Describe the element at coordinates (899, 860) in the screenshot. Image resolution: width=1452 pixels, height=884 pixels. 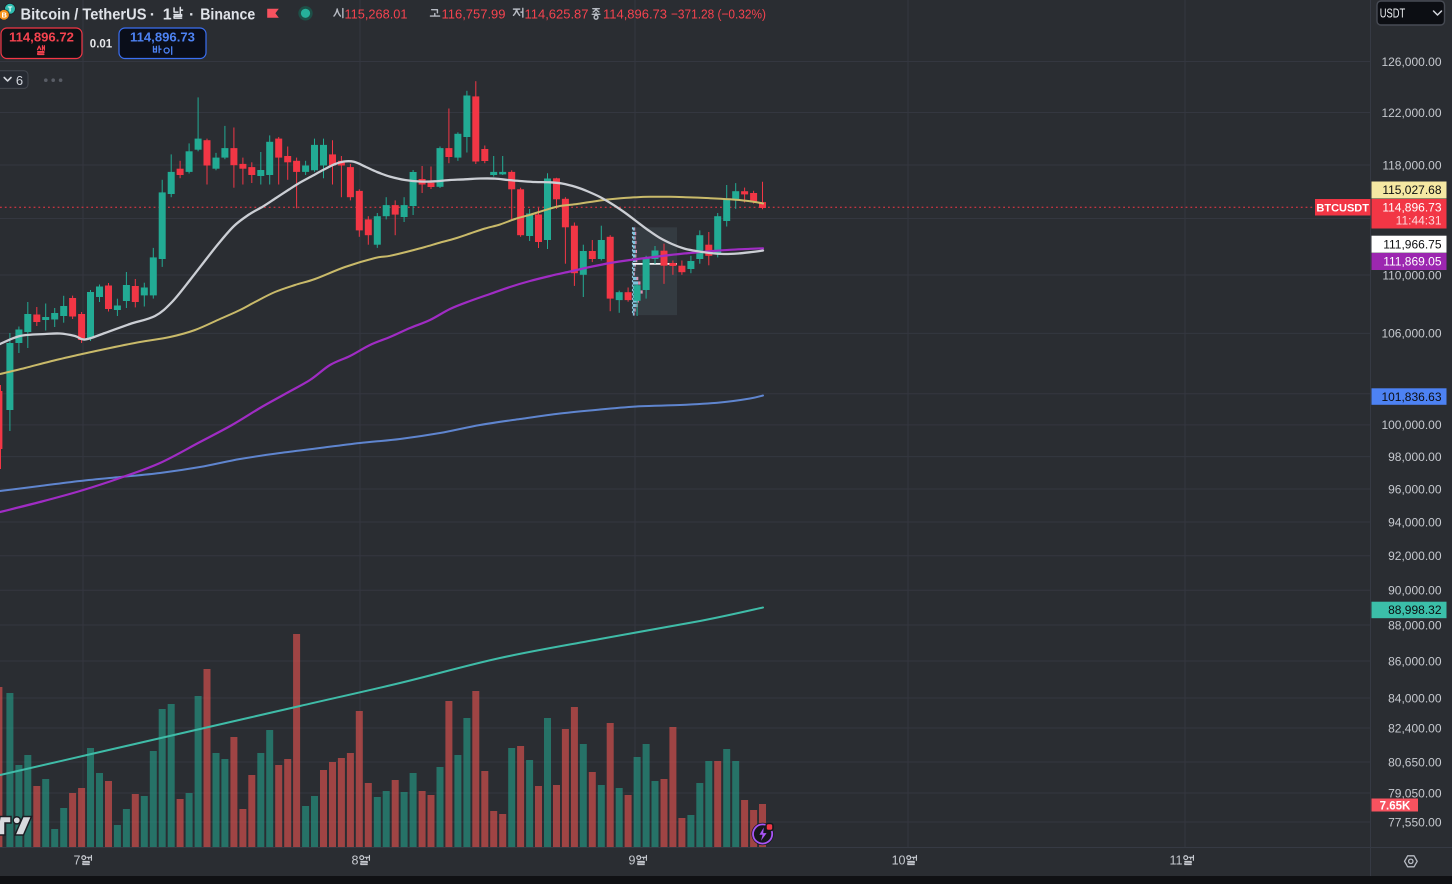
I see `svg-text: 10` at that location.